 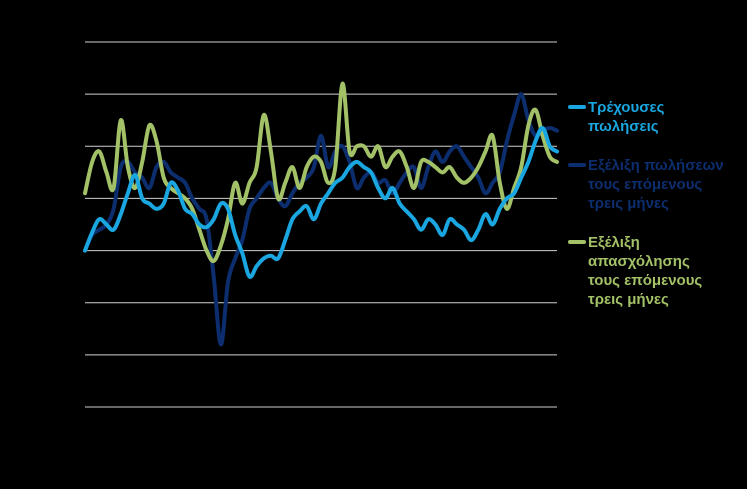 What do you see at coordinates (626, 117) in the screenshot?
I see `legend-label-current-sales: Τρέχουσες πωλήσεις` at bounding box center [626, 117].